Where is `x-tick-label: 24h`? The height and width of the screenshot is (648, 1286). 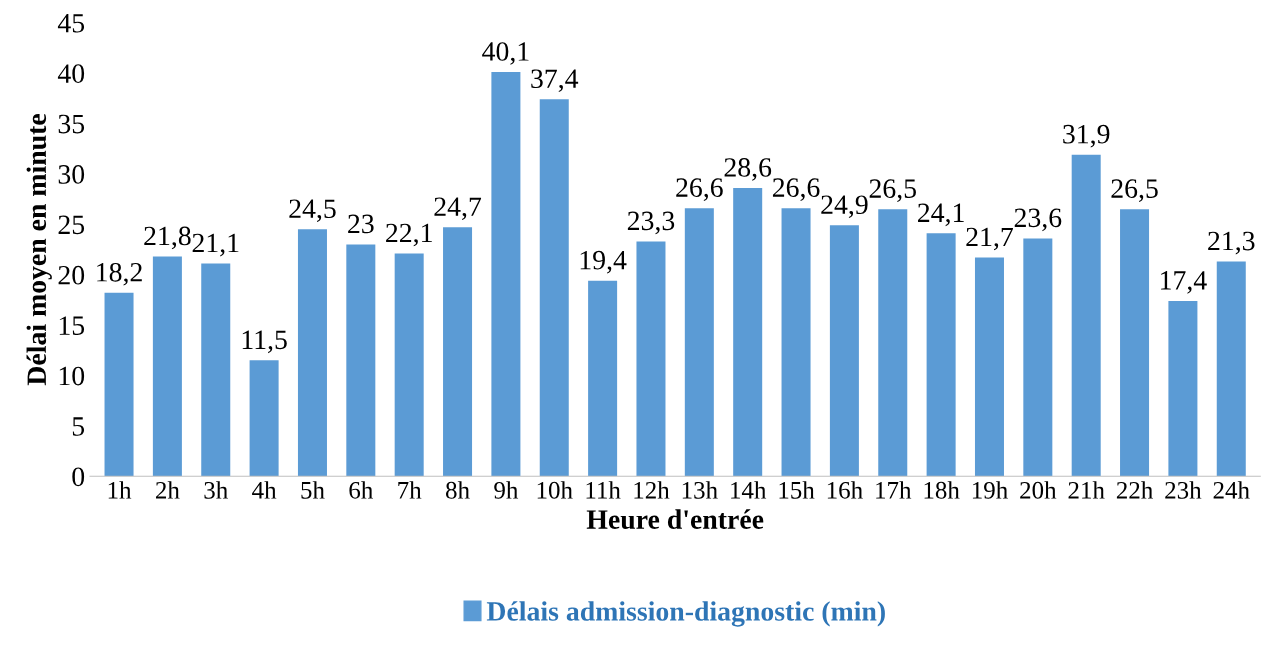 x-tick-label: 24h is located at coordinates (1231, 490).